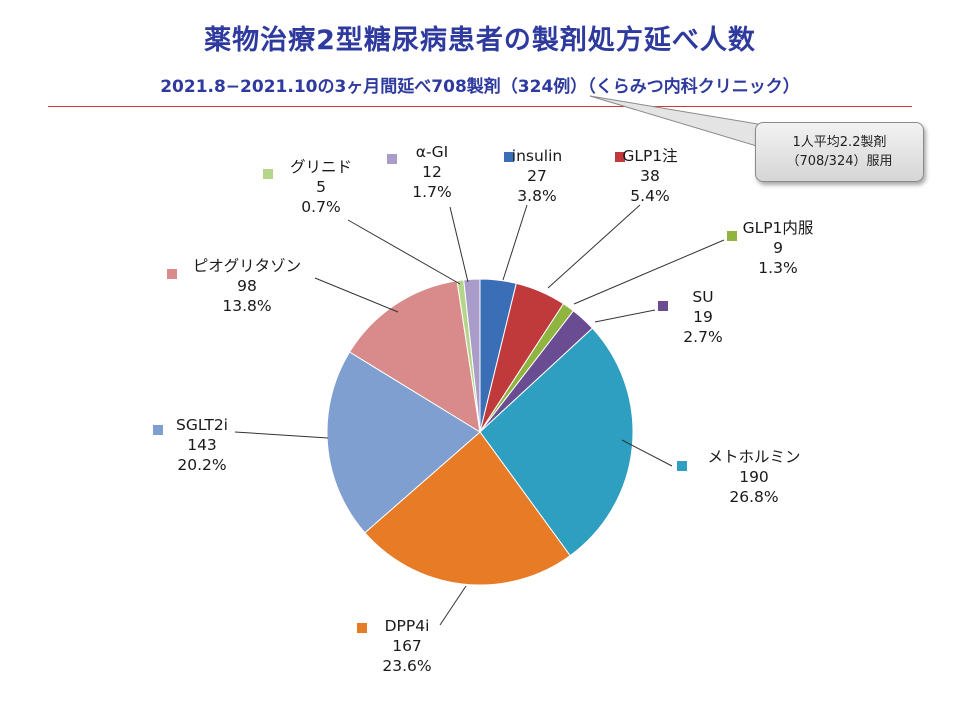  What do you see at coordinates (202, 445) in the screenshot?
I see `slice-label-6-value: 143` at bounding box center [202, 445].